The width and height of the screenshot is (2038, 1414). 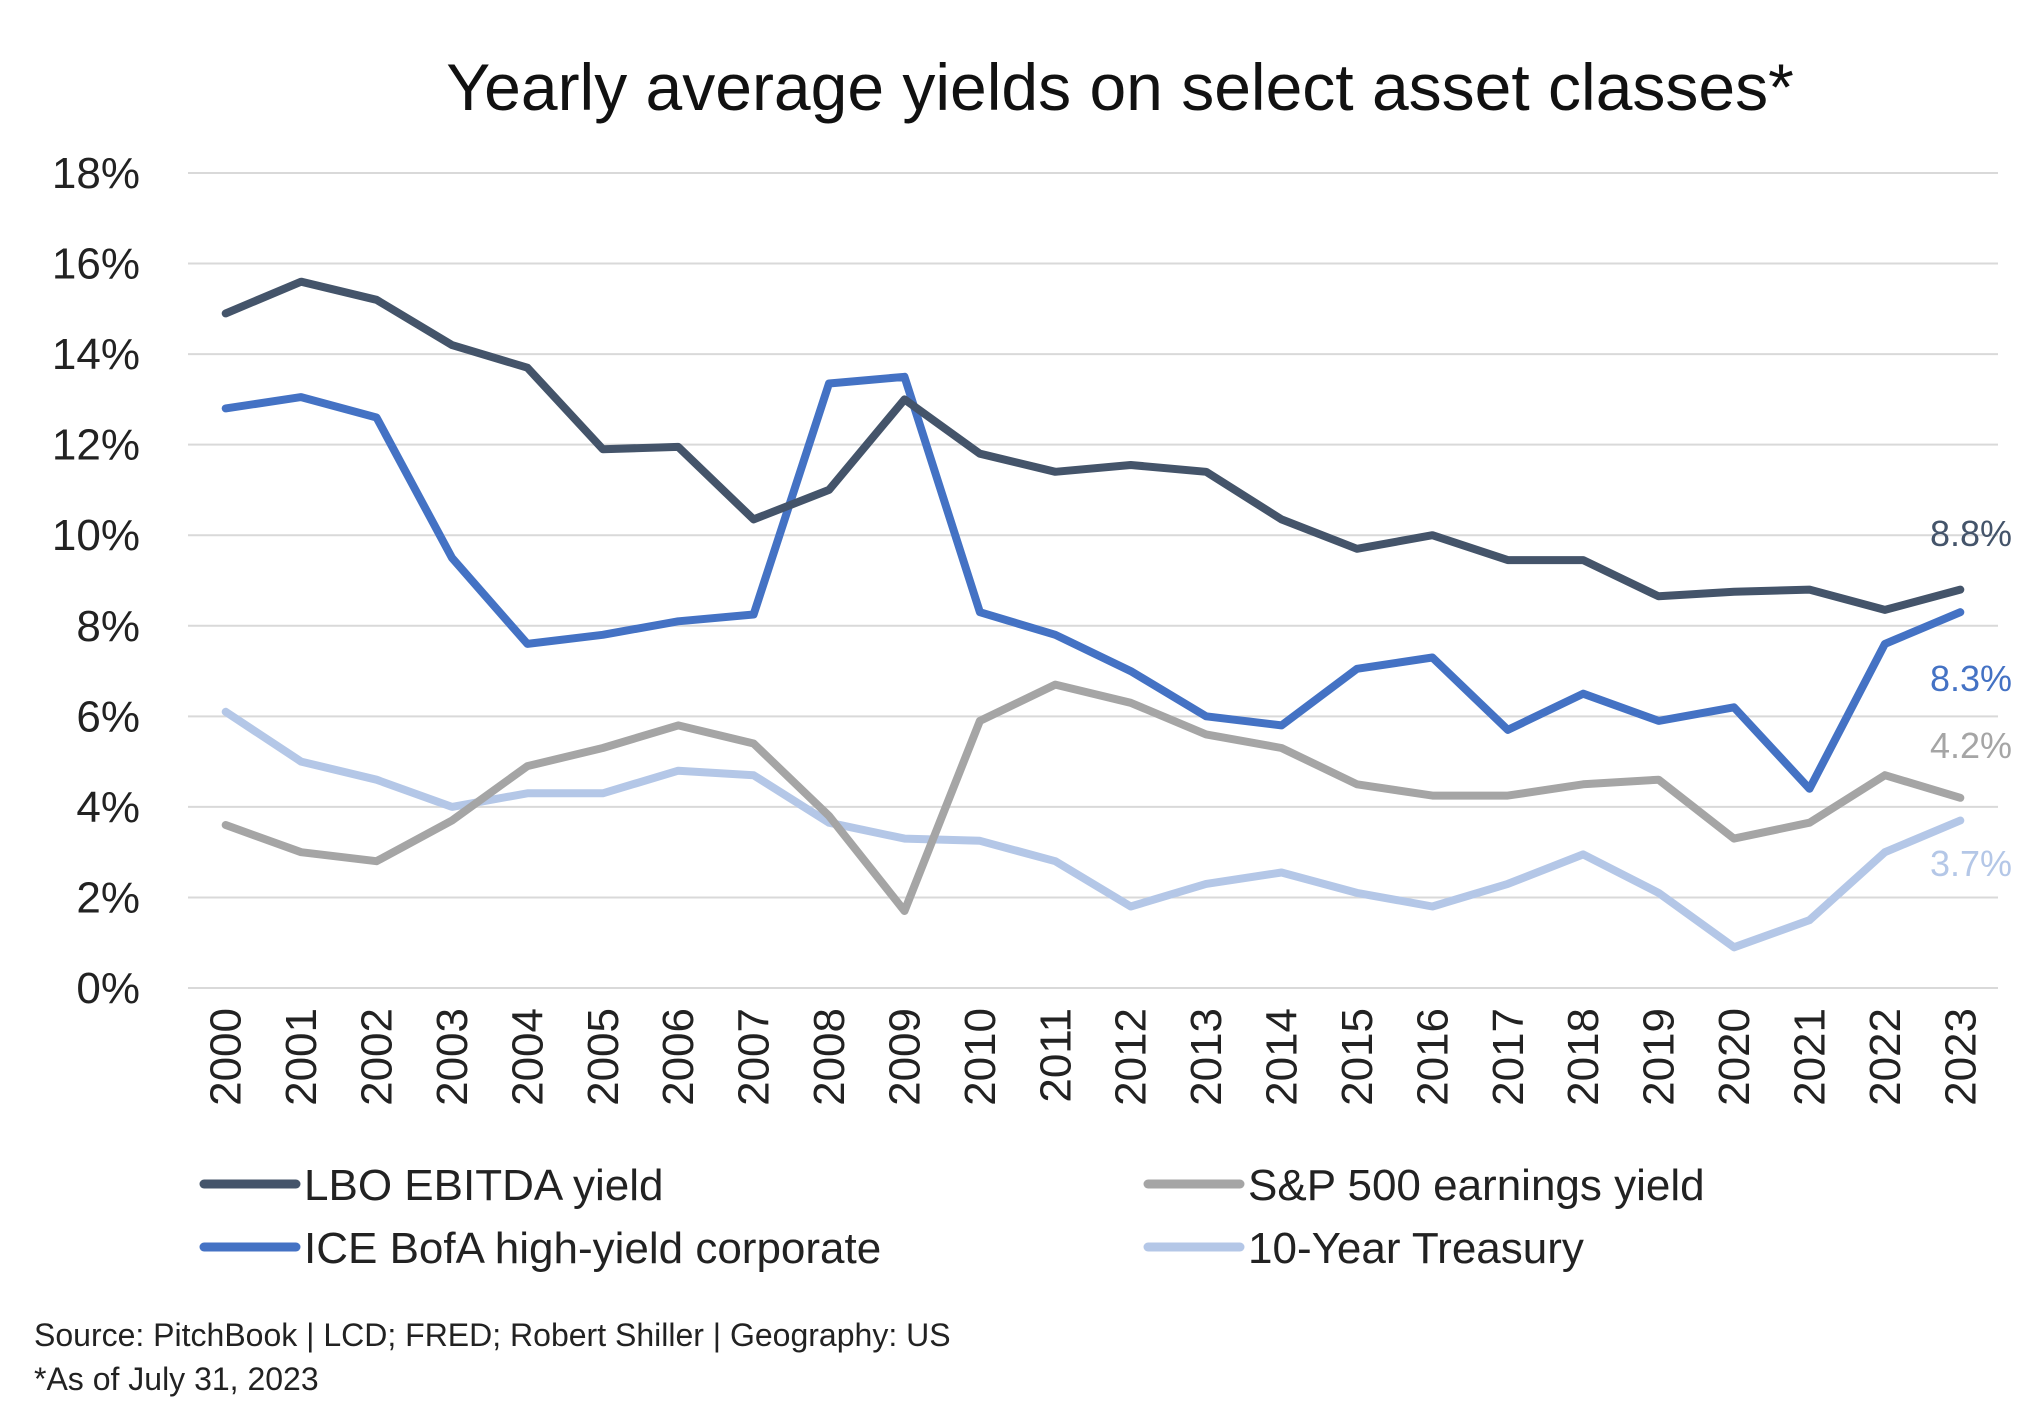 What do you see at coordinates (1885, 1057) in the screenshot?
I see `x-tick-label: 2022` at bounding box center [1885, 1057].